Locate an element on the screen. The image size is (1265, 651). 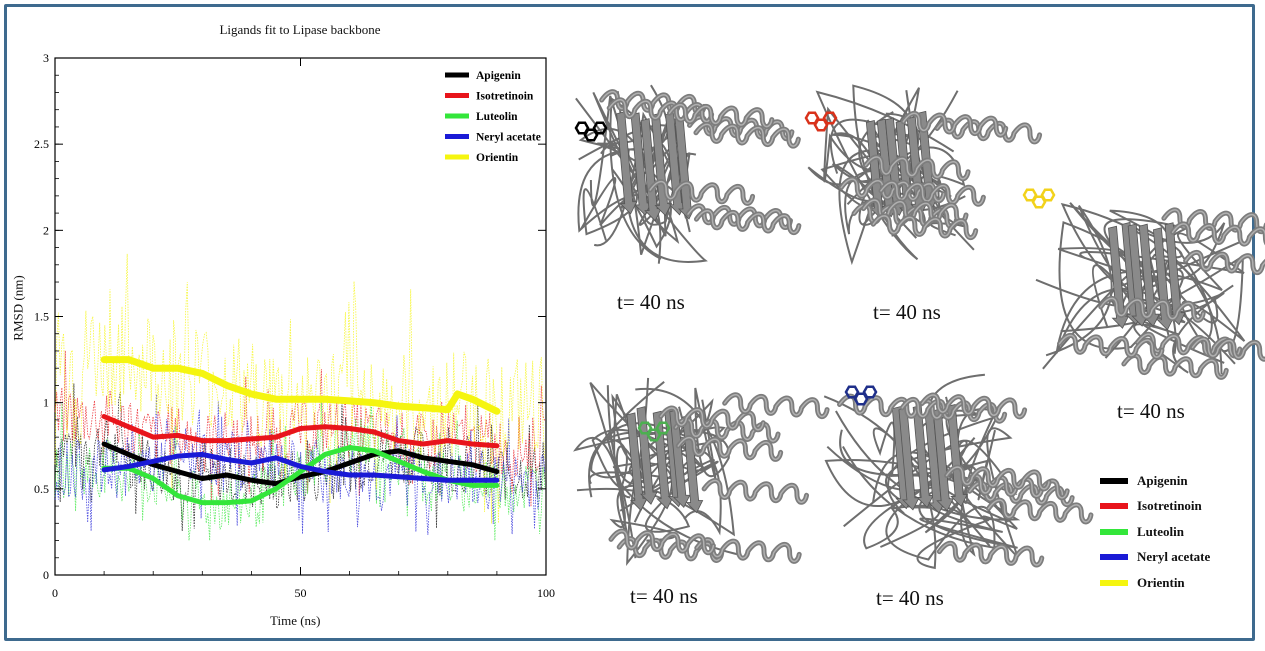
series-line-neryl-acetate is located at coordinates (300, 467).